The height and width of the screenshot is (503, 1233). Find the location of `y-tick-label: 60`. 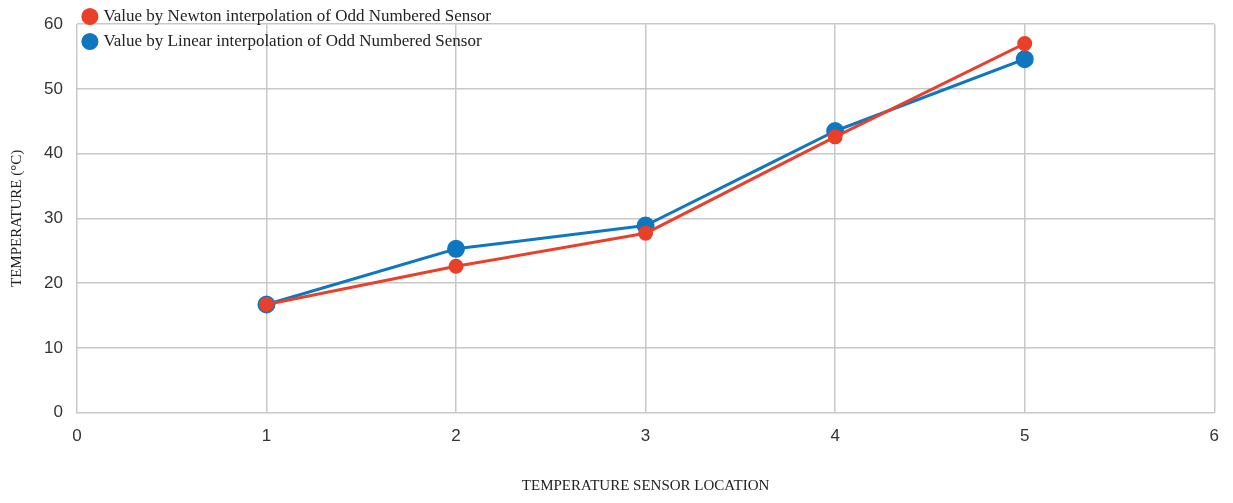

y-tick-label: 60 is located at coordinates (53, 23).